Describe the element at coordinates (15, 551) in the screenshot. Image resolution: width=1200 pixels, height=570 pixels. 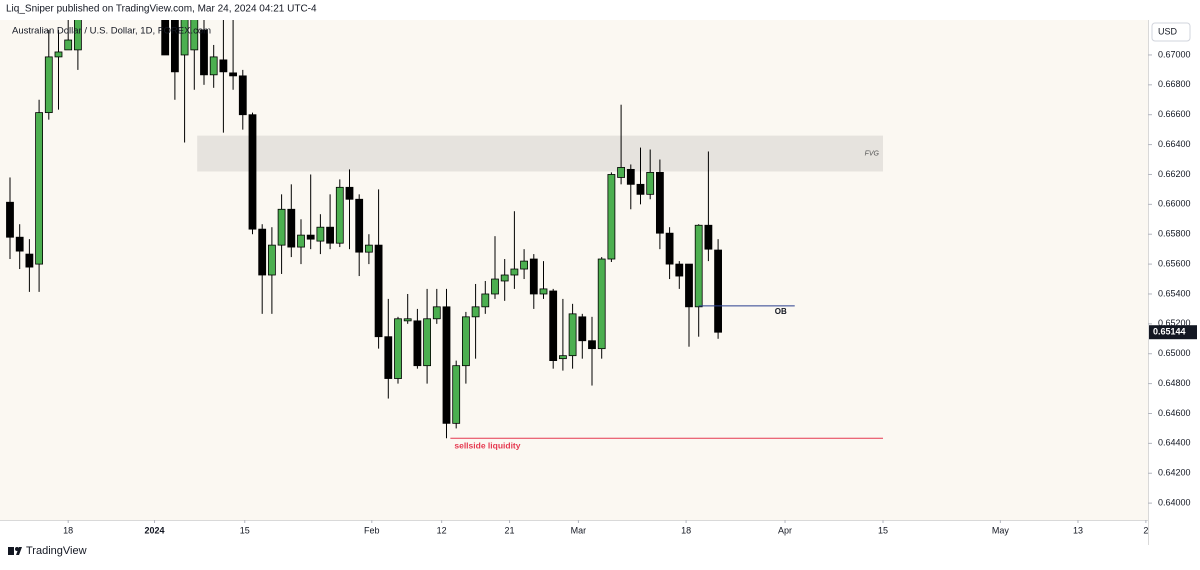
I see `tradingview-logo` at that location.